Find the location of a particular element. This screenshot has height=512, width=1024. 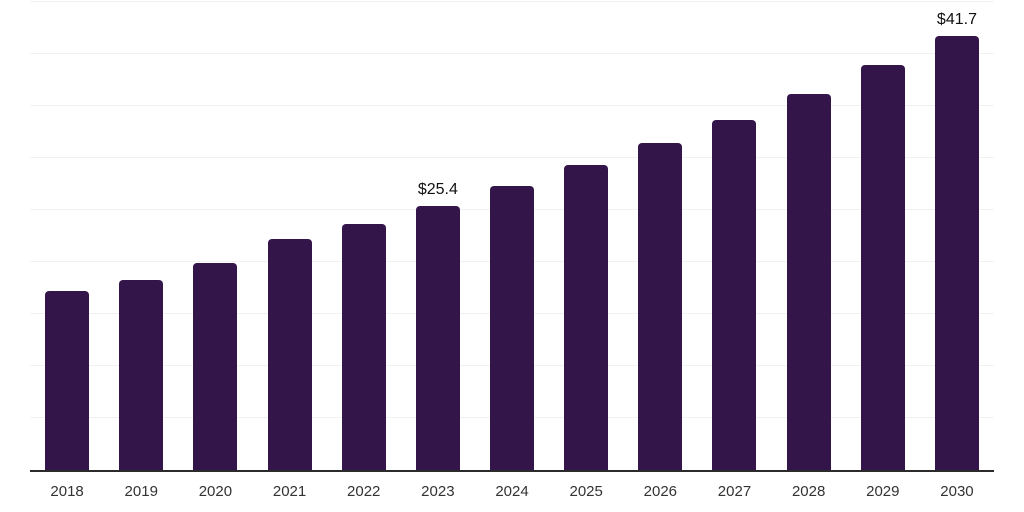

bar-column-2026 is located at coordinates (660, 235).